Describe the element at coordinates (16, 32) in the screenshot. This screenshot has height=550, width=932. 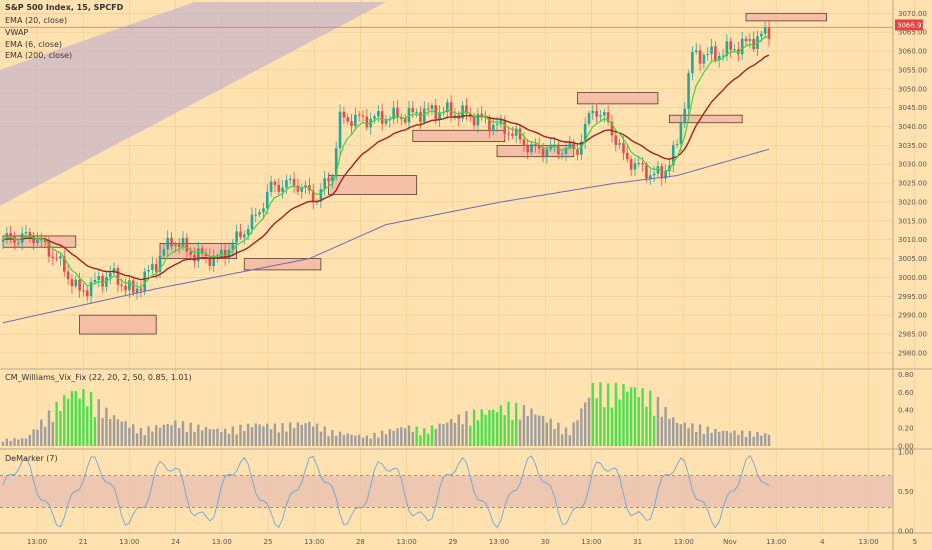
I see `legend-vwap: VWAP` at that location.